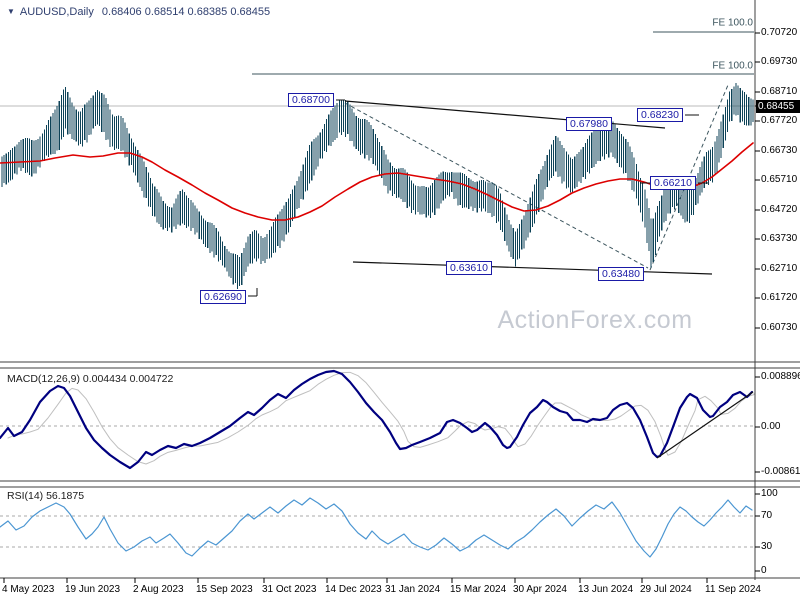  What do you see at coordinates (767, 515) in the screenshot?
I see `rsi-axis-label: 70` at bounding box center [767, 515].